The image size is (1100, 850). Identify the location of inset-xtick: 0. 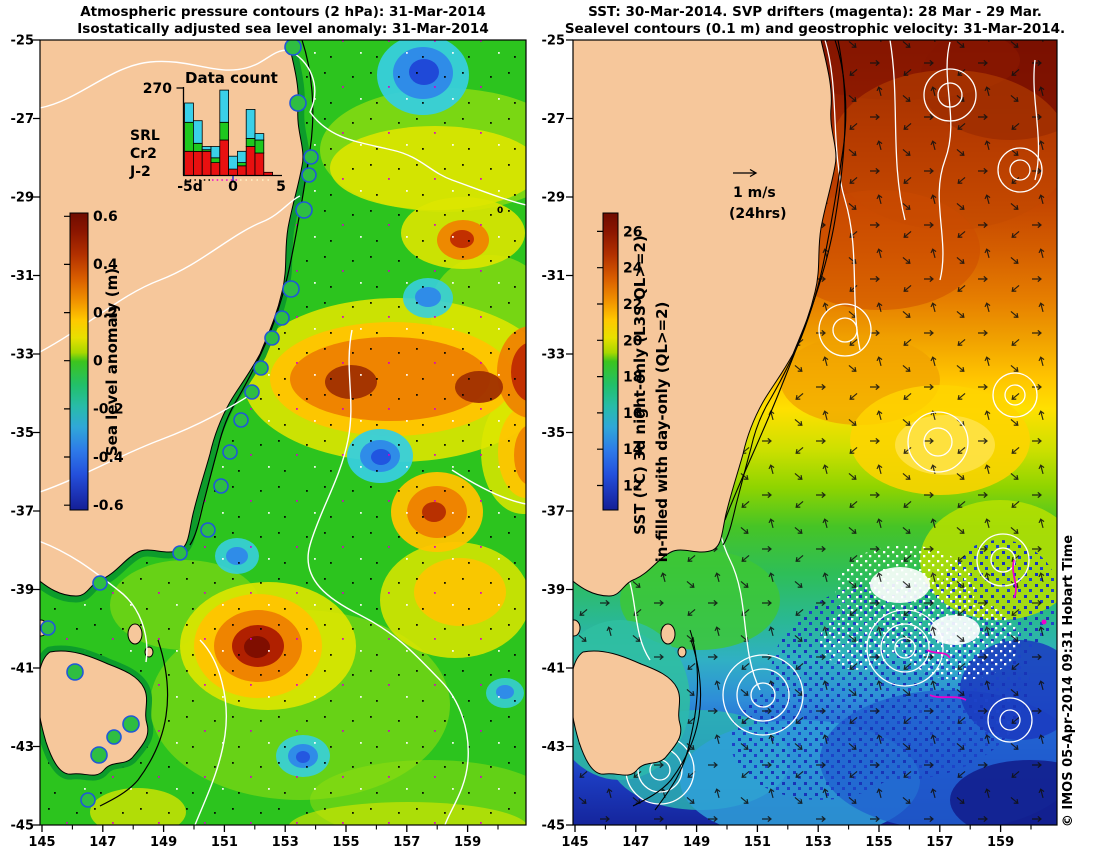
(233, 187).